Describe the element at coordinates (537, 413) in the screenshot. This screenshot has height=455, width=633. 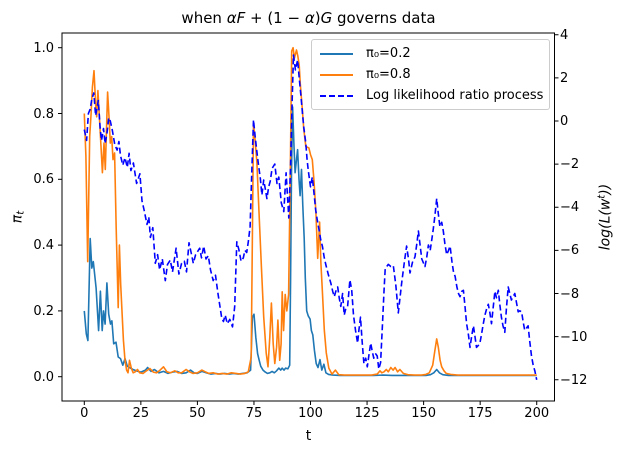
I see `x-tick-label: 200` at that location.